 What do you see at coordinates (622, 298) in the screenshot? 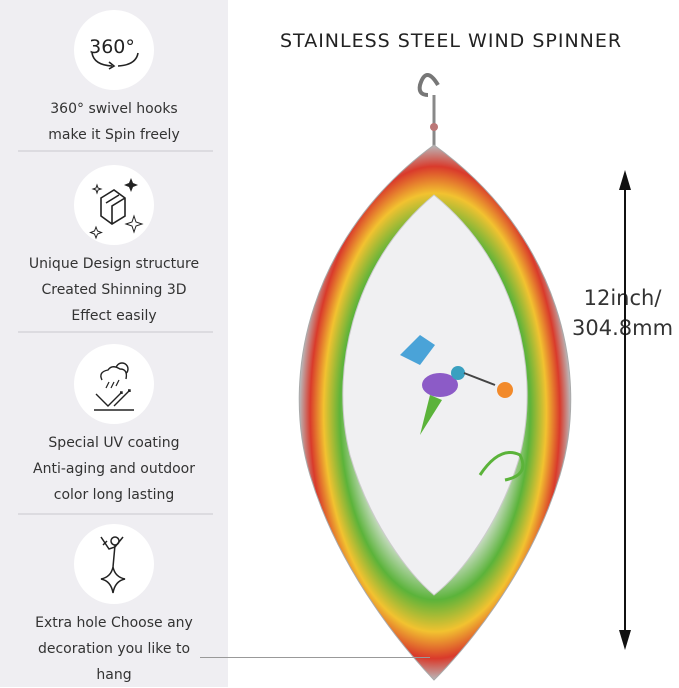
I see `dimension-inch: 12inch/` at bounding box center [622, 298].